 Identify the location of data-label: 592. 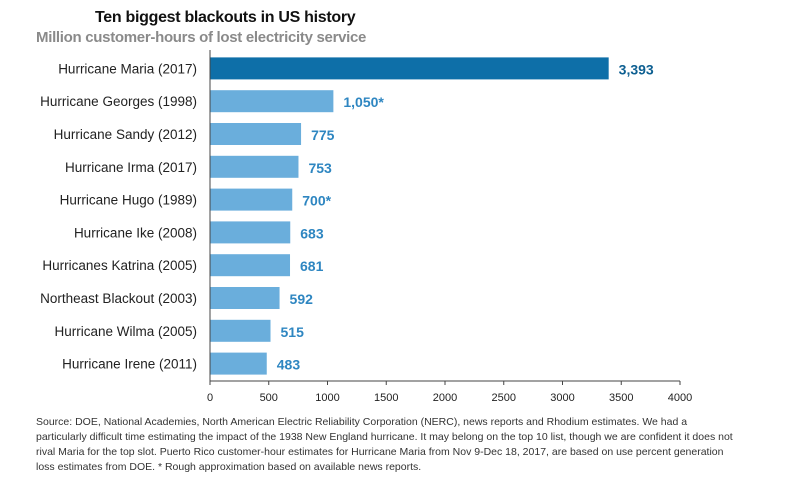
(302, 299).